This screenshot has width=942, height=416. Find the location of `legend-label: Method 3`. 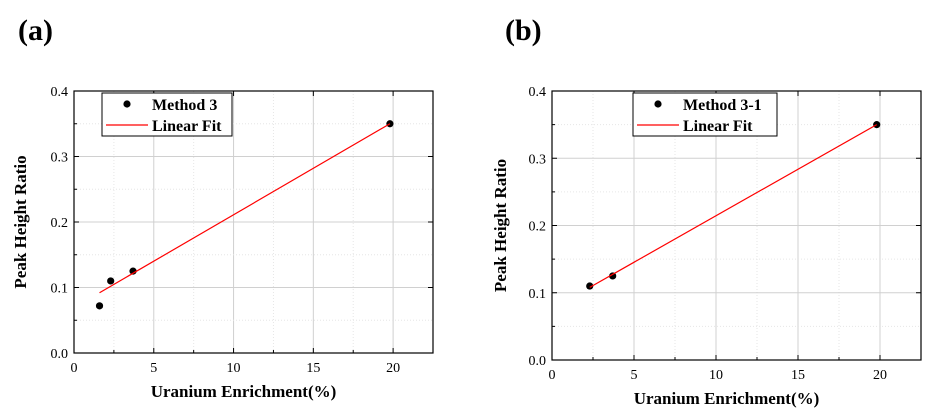

legend-label: Method 3 is located at coordinates (184, 105).